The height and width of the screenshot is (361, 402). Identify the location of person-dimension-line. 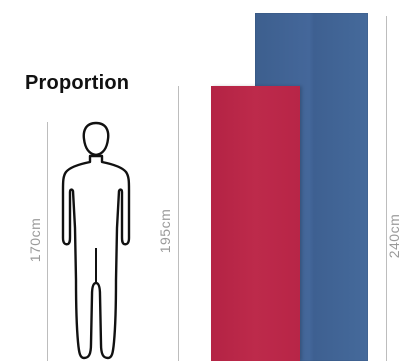
(47, 241).